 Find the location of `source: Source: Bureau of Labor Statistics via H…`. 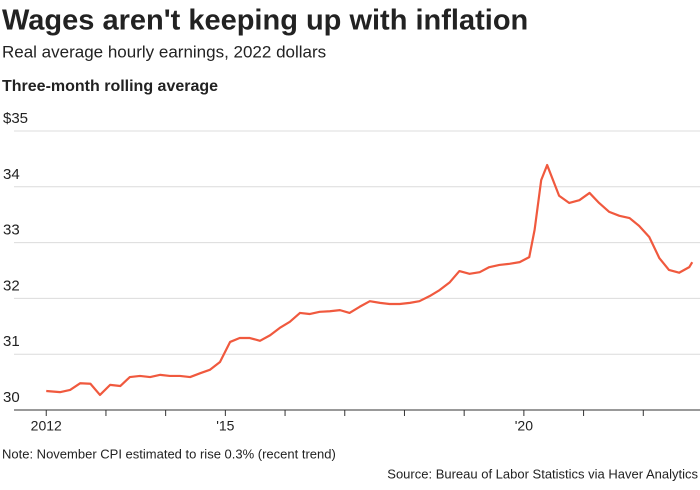

source: Source: Bureau of Labor Statistics via H… is located at coordinates (542, 473).